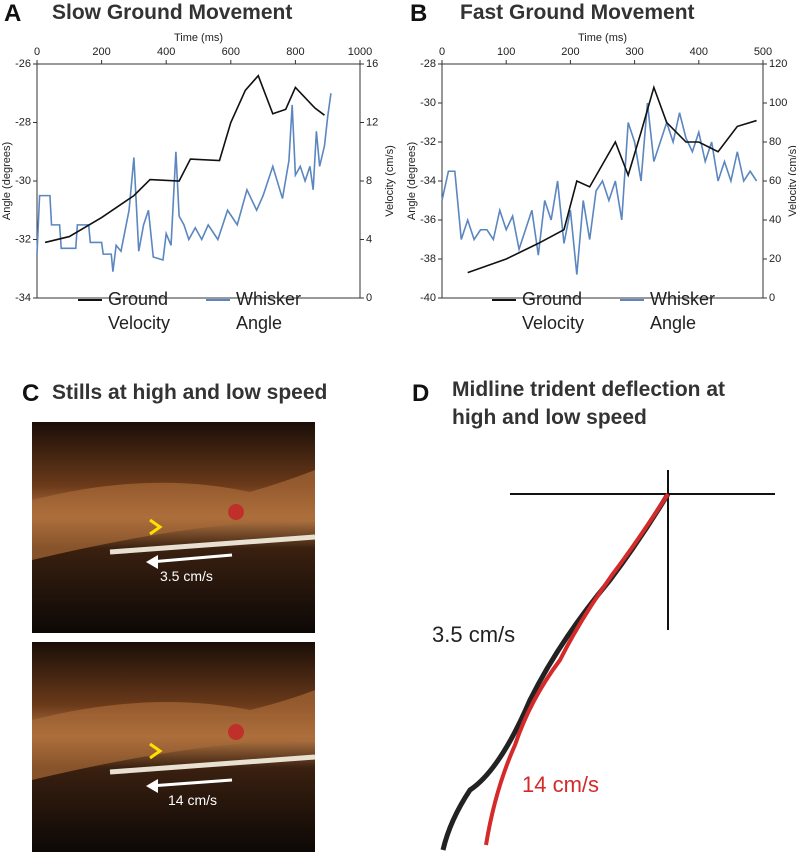  I want to click on panel-letter: D, so click(421, 393).